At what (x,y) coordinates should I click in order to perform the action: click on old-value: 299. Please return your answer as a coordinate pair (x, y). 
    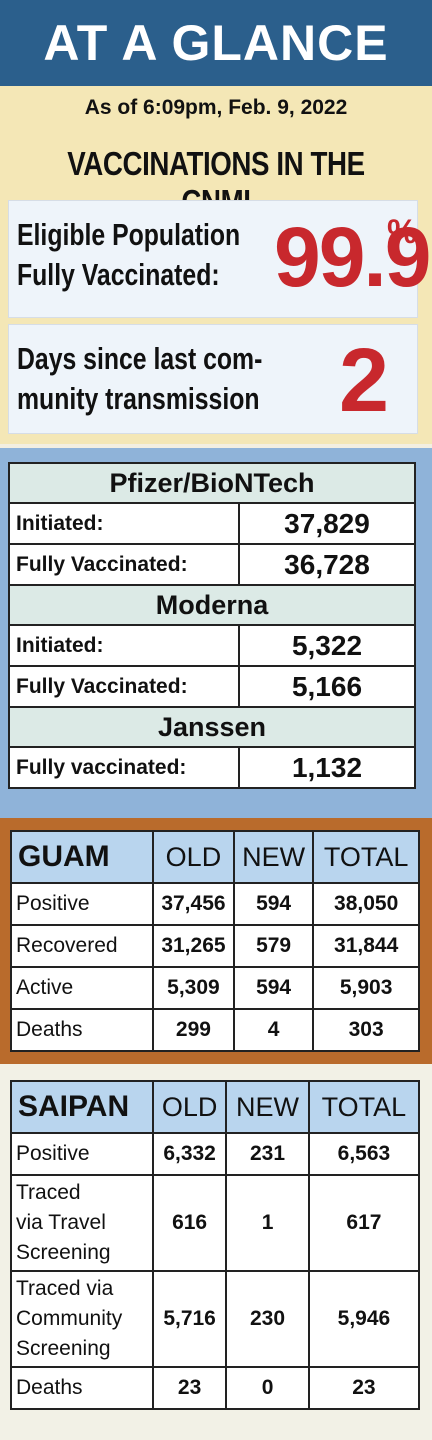
    Looking at the image, I should click on (193, 1030).